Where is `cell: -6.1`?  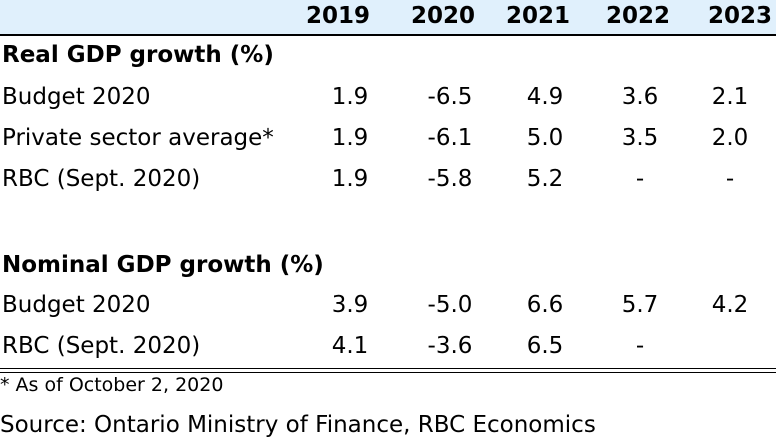
cell: -6.1 is located at coordinates (450, 138).